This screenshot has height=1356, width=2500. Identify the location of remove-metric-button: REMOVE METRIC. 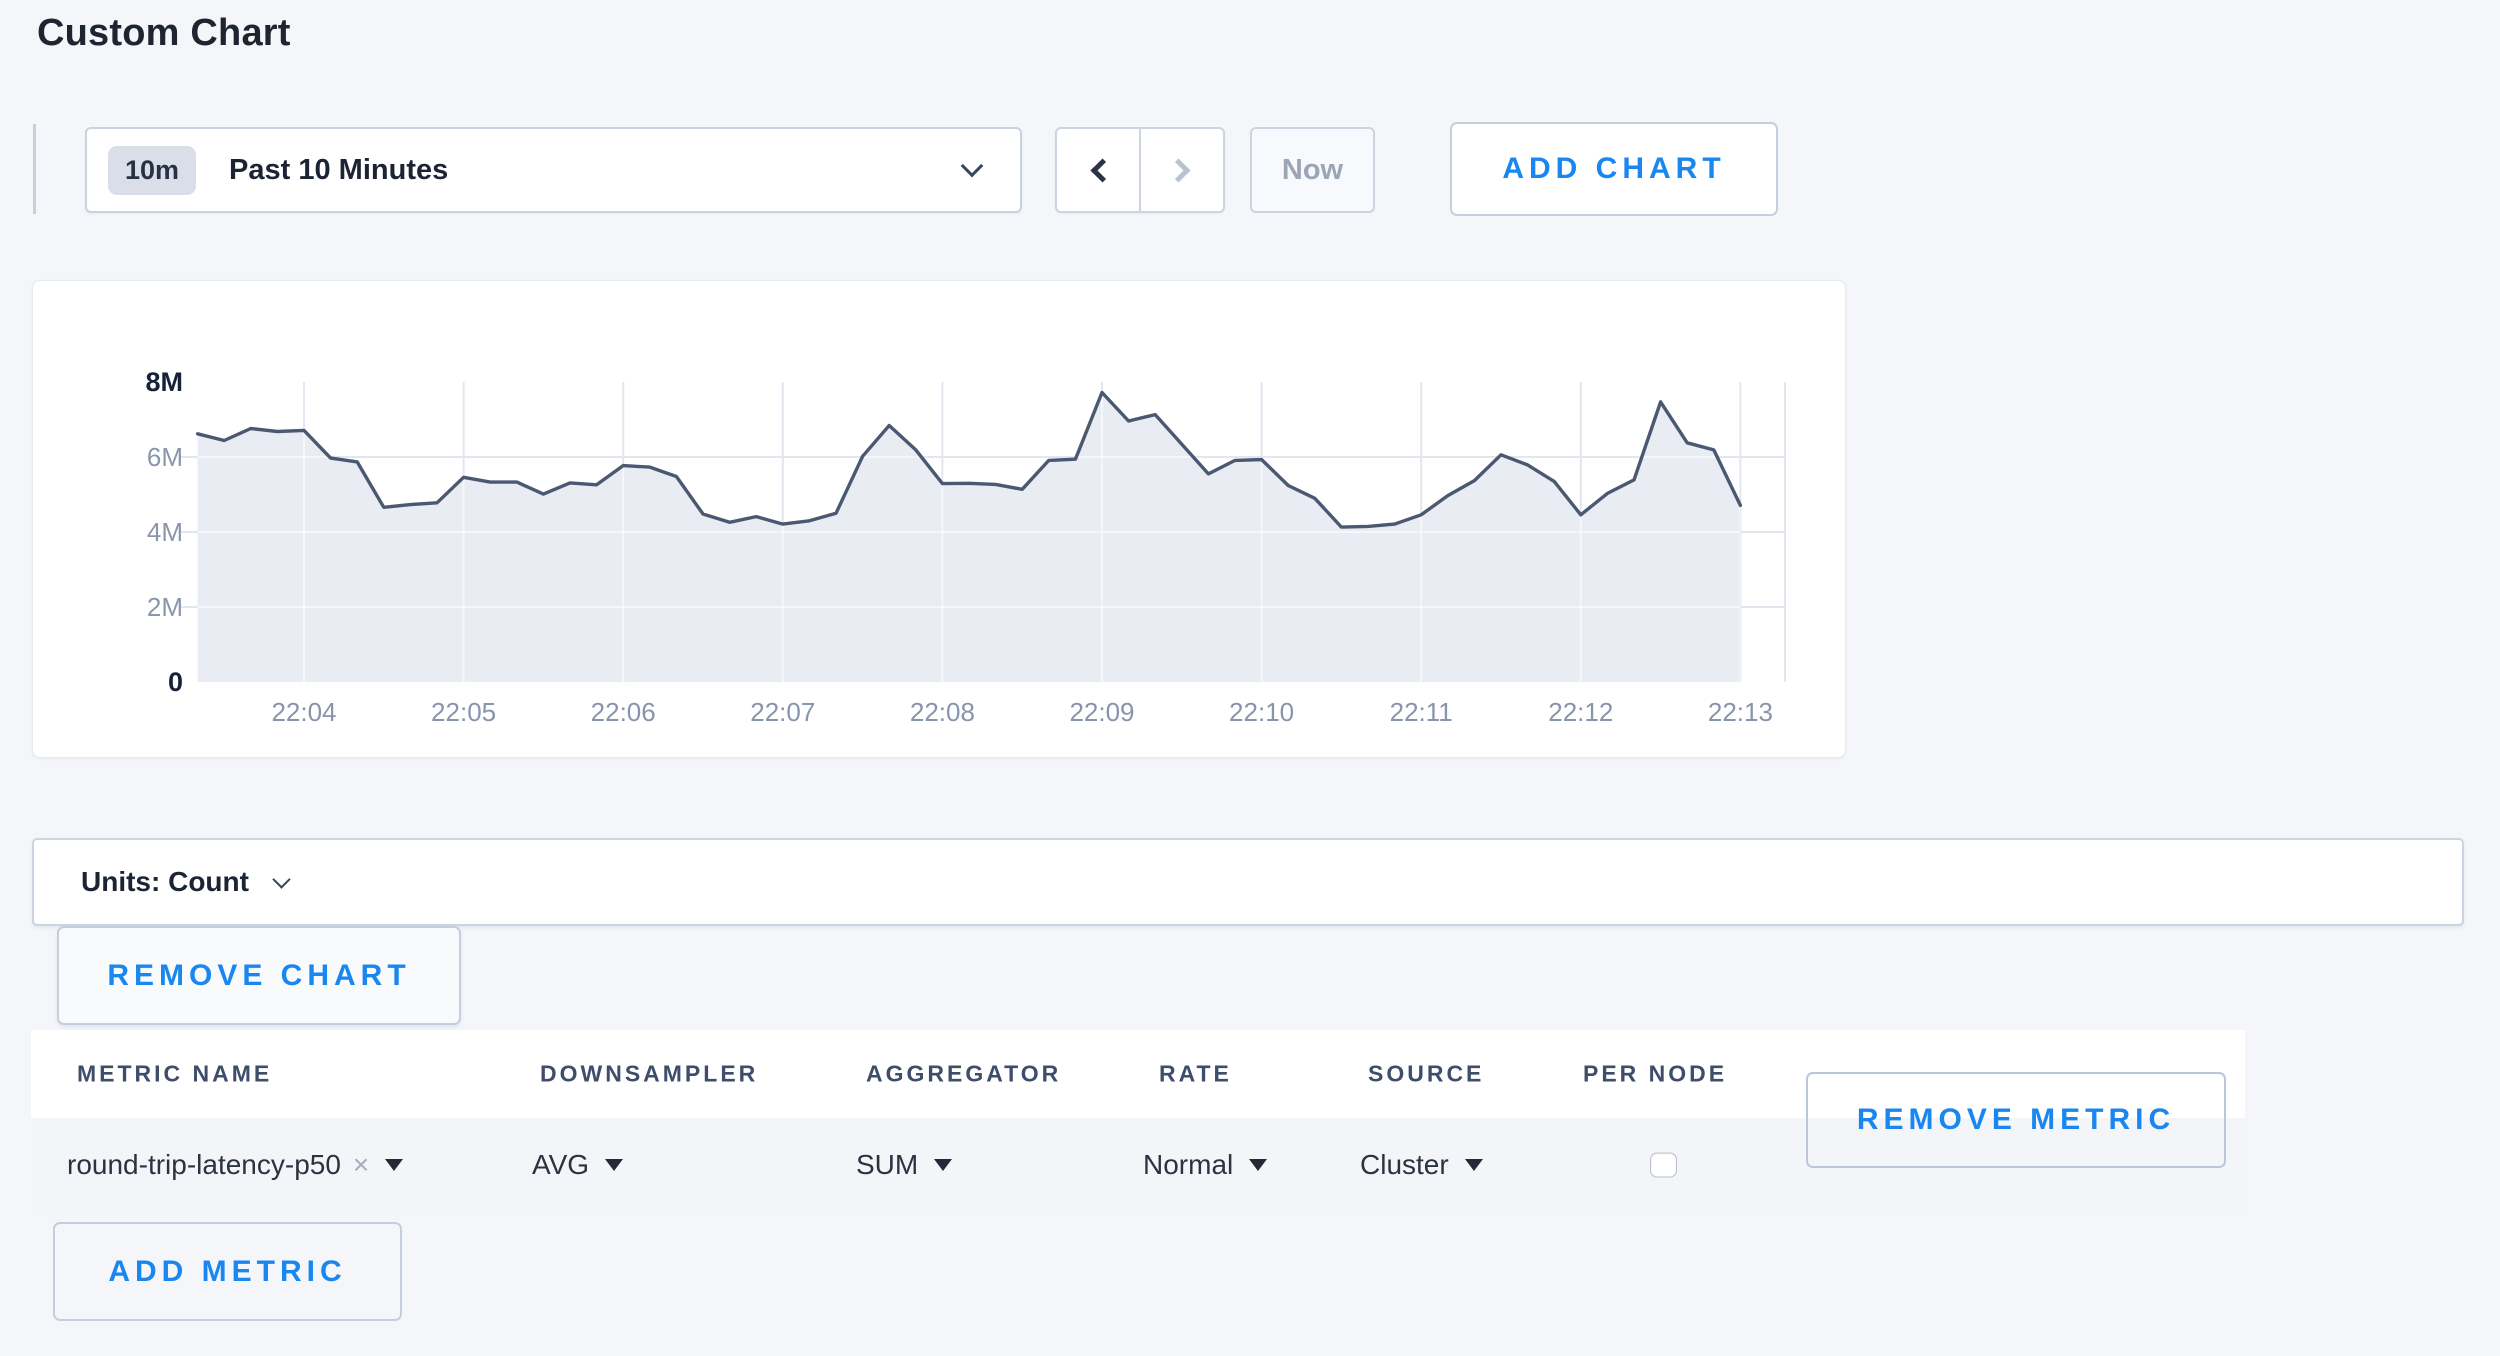
(2016, 1120).